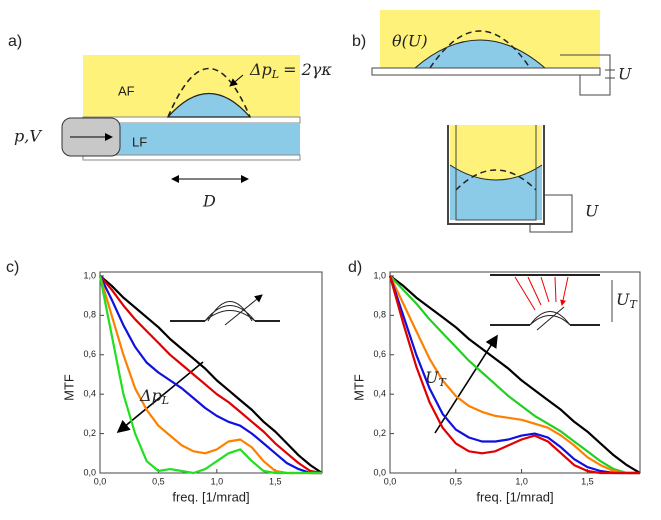 The width and height of the screenshot is (661, 520). I want to click on label: LF, so click(139, 141).